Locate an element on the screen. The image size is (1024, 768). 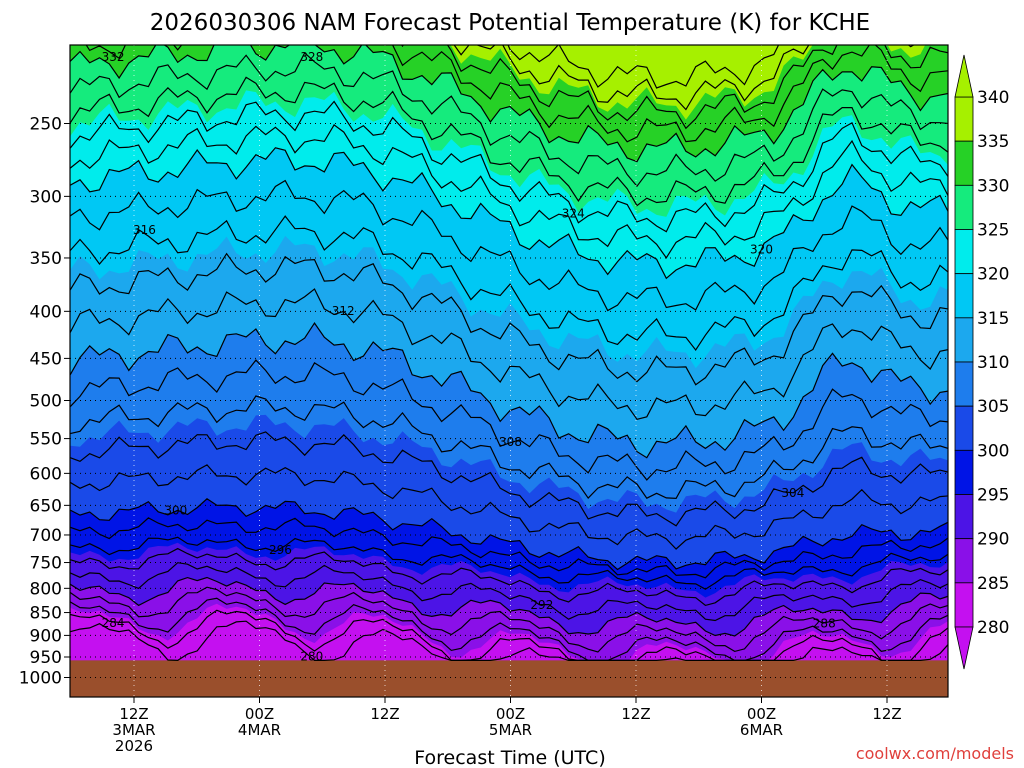
contour-label-312: 312 is located at coordinates (343, 311).